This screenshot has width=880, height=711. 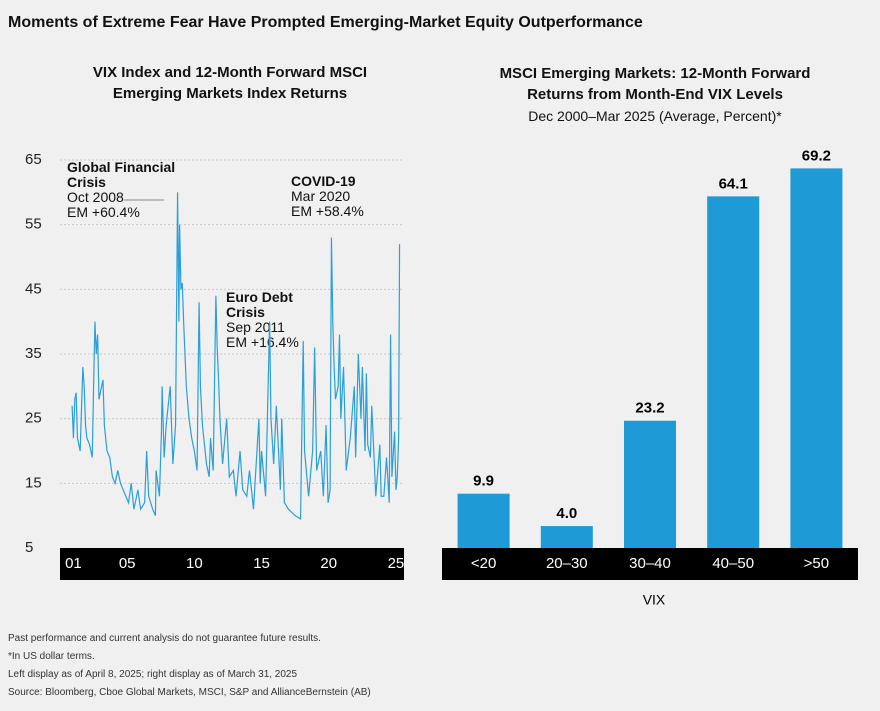 I want to click on x-tick-label: 10, so click(x=194, y=563).